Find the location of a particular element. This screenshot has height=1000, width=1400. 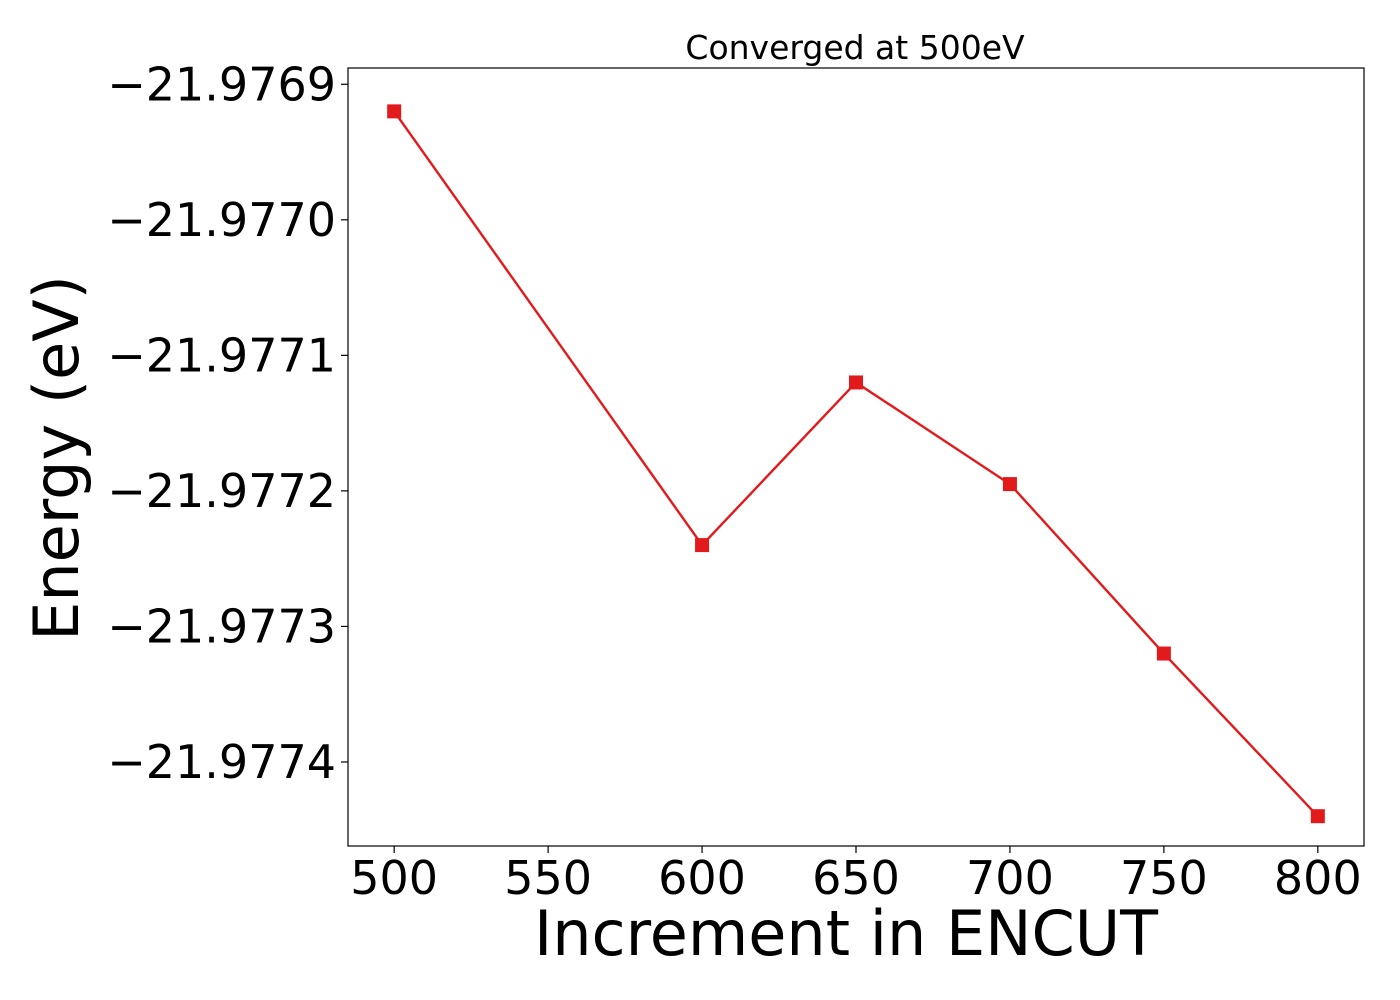

x-axis-ticks: 500 550 600 650 700 750 800 is located at coordinates (856, 875).